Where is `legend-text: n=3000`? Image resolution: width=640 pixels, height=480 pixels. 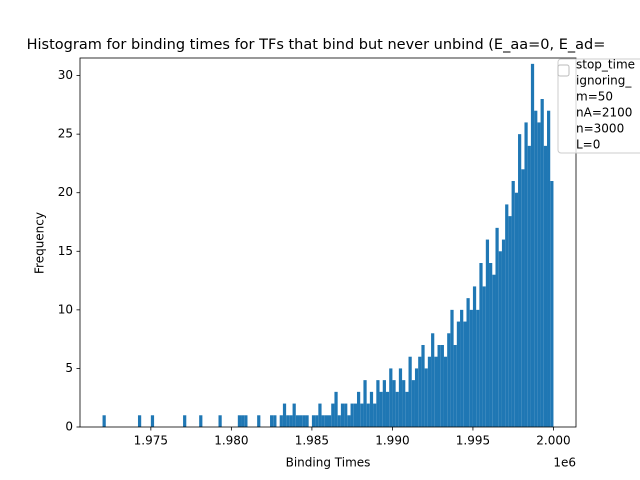
legend-text: n=3000 is located at coordinates (600, 129).